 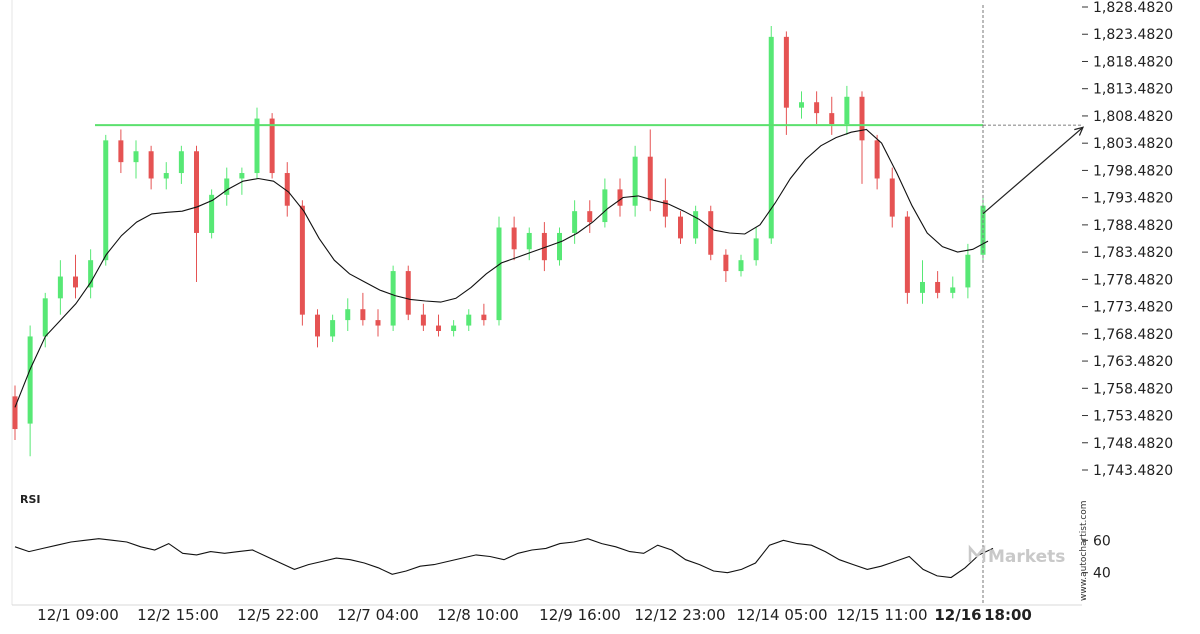 What do you see at coordinates (1133, 253) in the screenshot?
I see `price-tick-label: 1,783.4820` at bounding box center [1133, 253].